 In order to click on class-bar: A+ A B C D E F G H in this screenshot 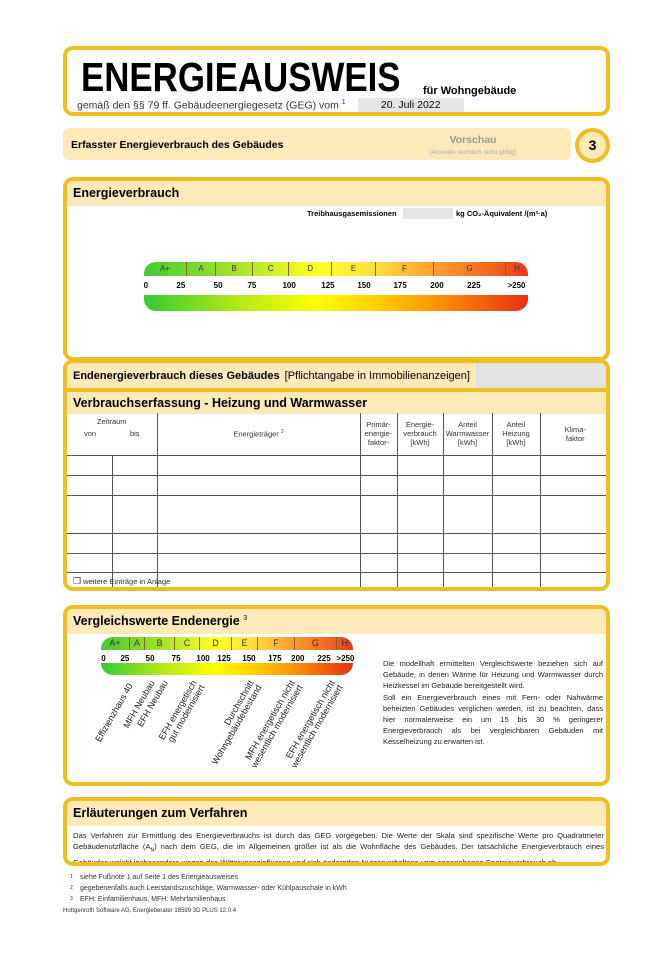, I will do `click(336, 269)`.